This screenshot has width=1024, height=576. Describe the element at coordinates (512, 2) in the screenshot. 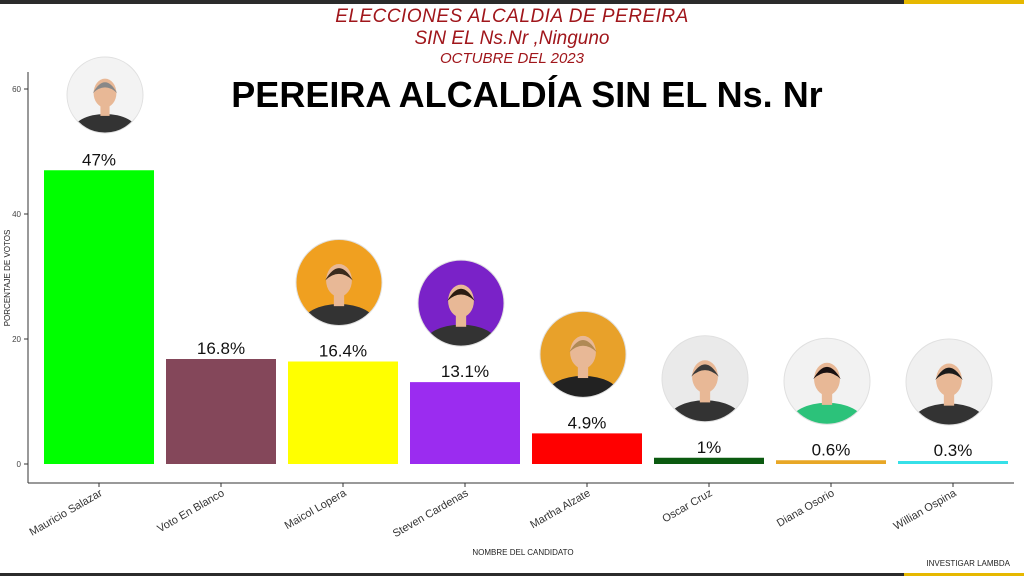

I see `frame-top-border` at that location.